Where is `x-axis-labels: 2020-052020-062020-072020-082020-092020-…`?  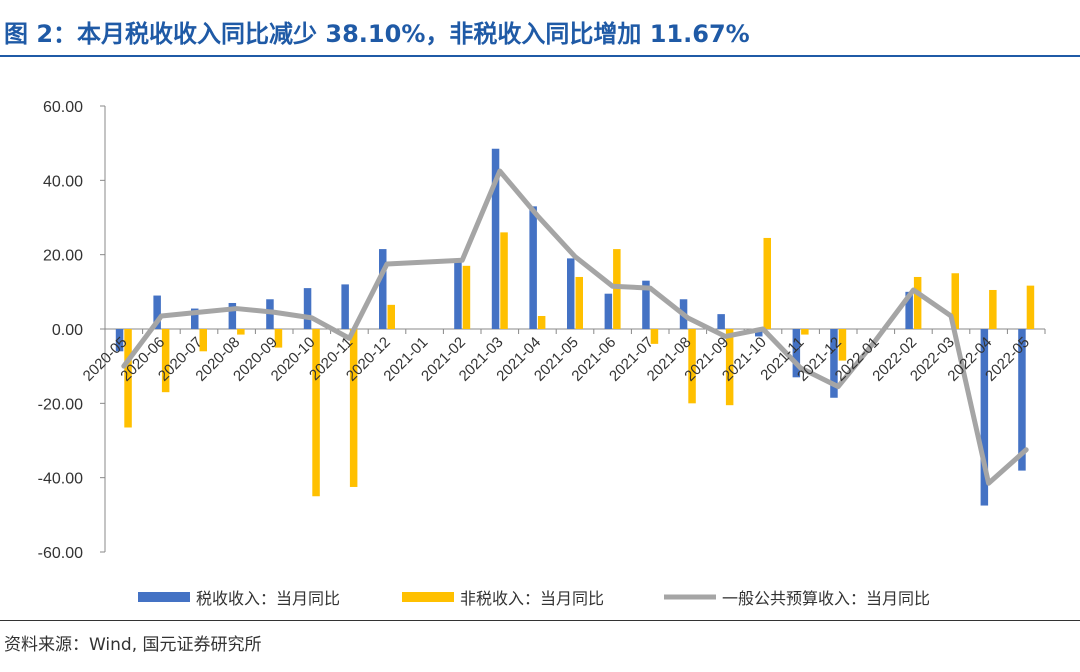
x-axis-labels: 2020-052020-062020-072020-082020-092020-… is located at coordinates (556, 359).